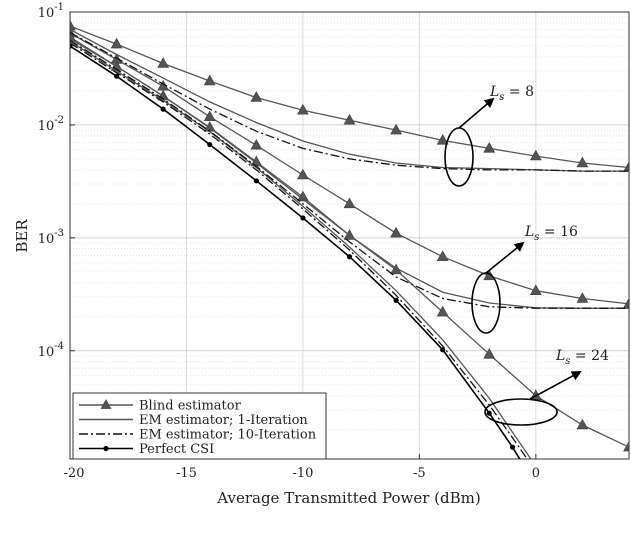 The image size is (631, 533). I want to click on x-axis-label: Average Transmitted Power (dBm), so click(348, 498).